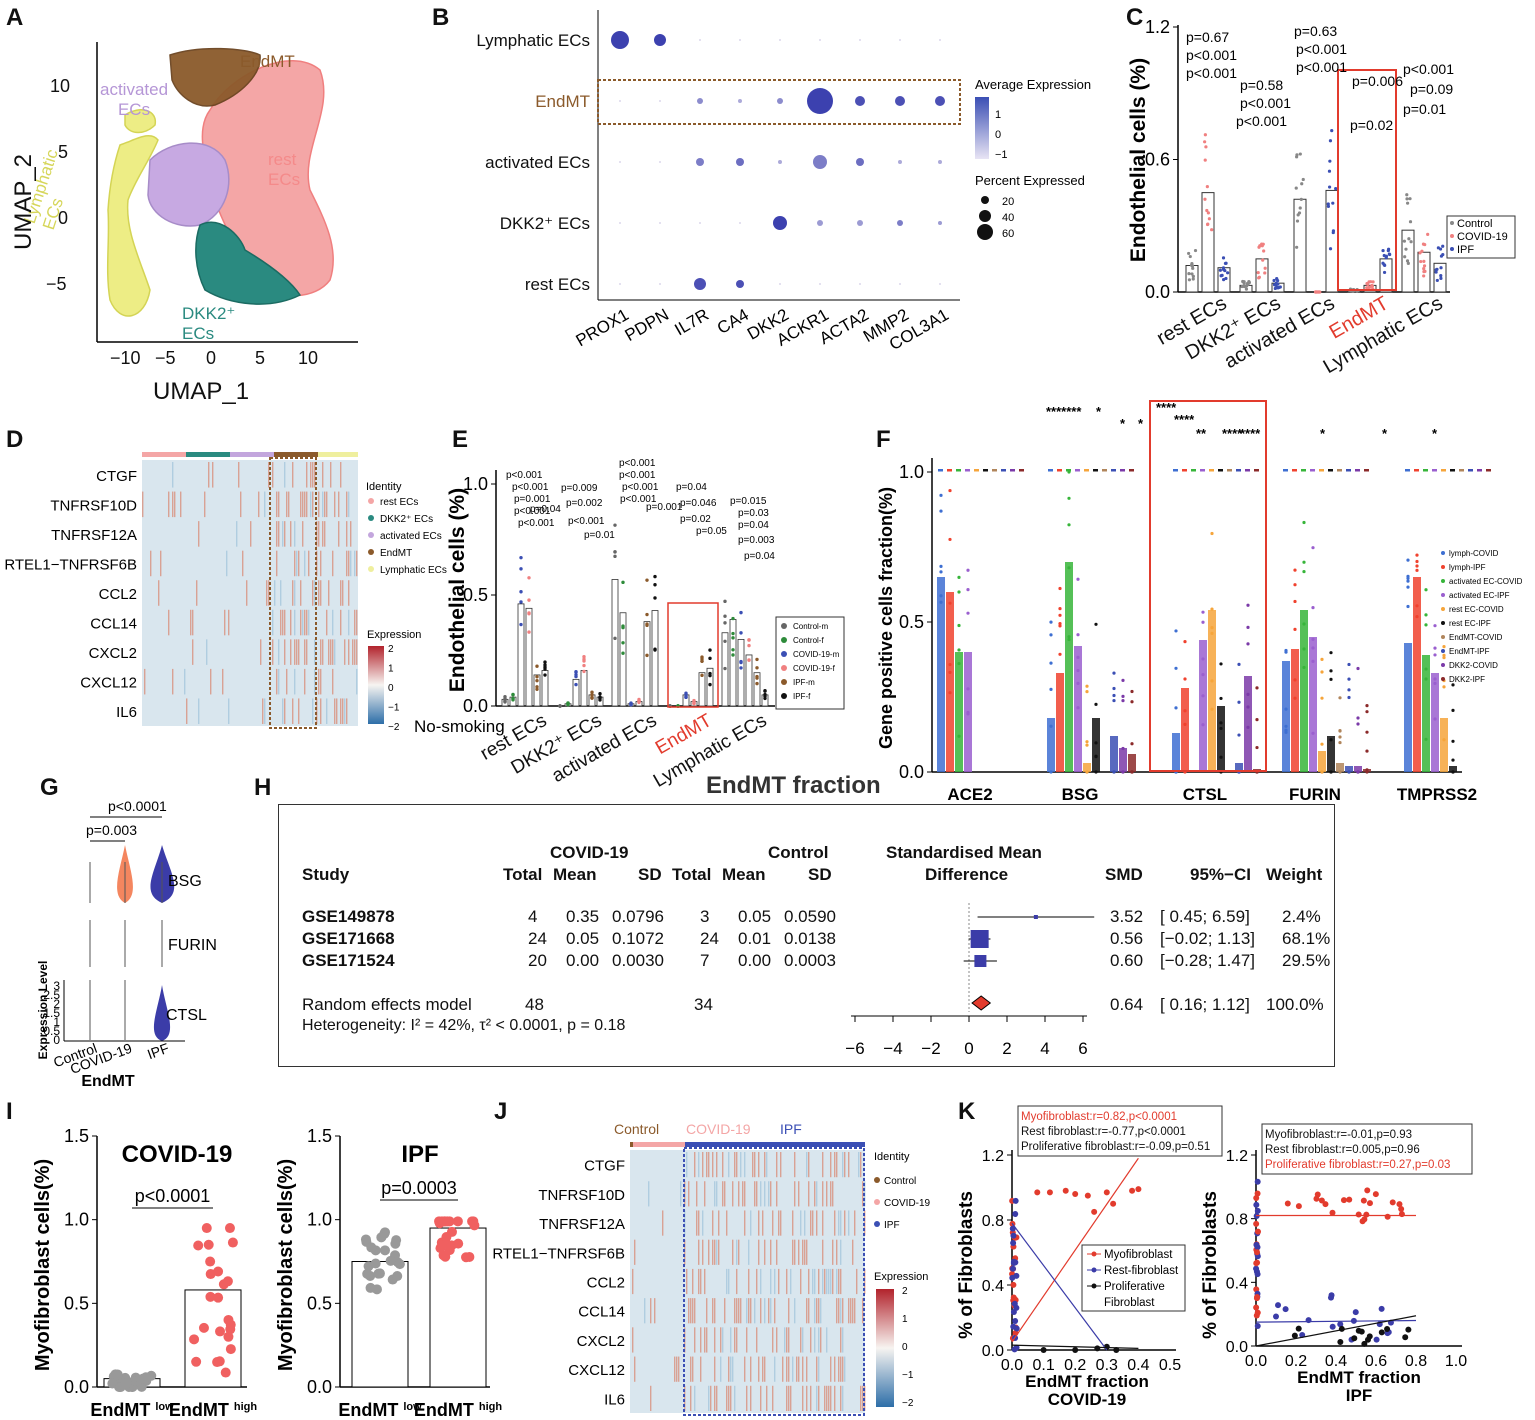 Image resolution: width=1535 pixels, height=1420 pixels. I want to click on chartE-category-label: activated ECs, so click(604, 748).